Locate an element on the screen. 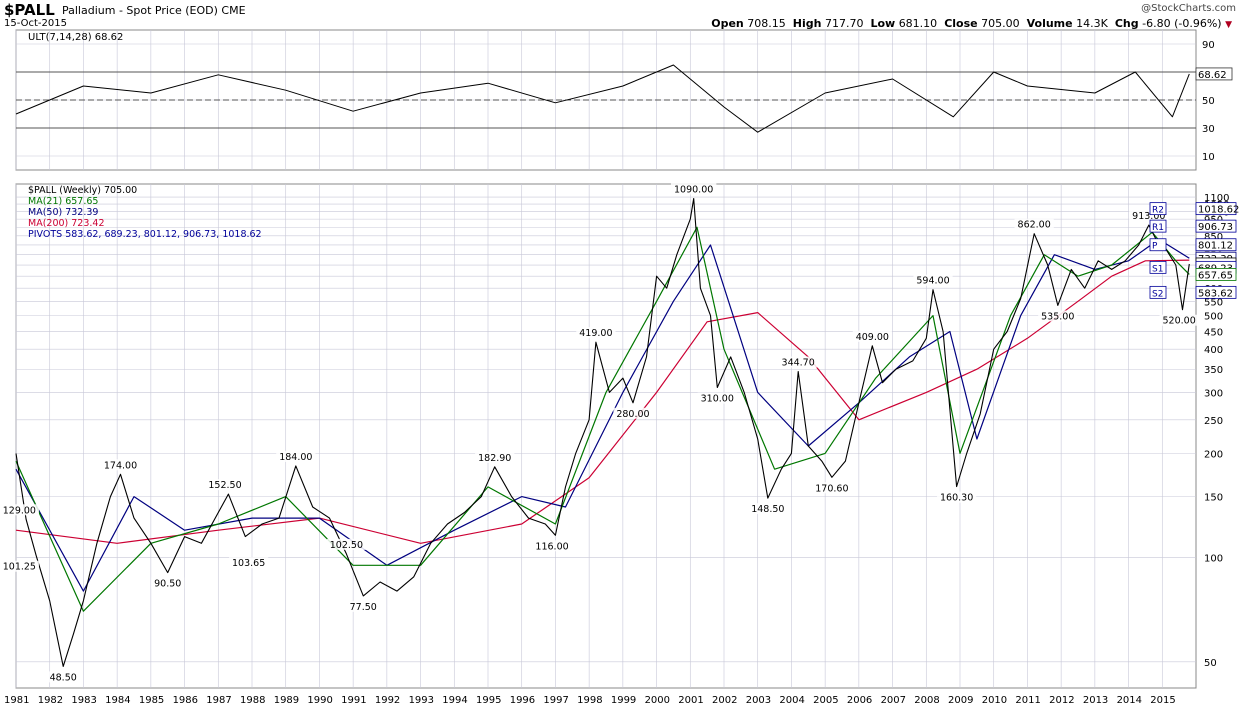 The height and width of the screenshot is (709, 1240). high-value: 717.70 is located at coordinates (844, 23).